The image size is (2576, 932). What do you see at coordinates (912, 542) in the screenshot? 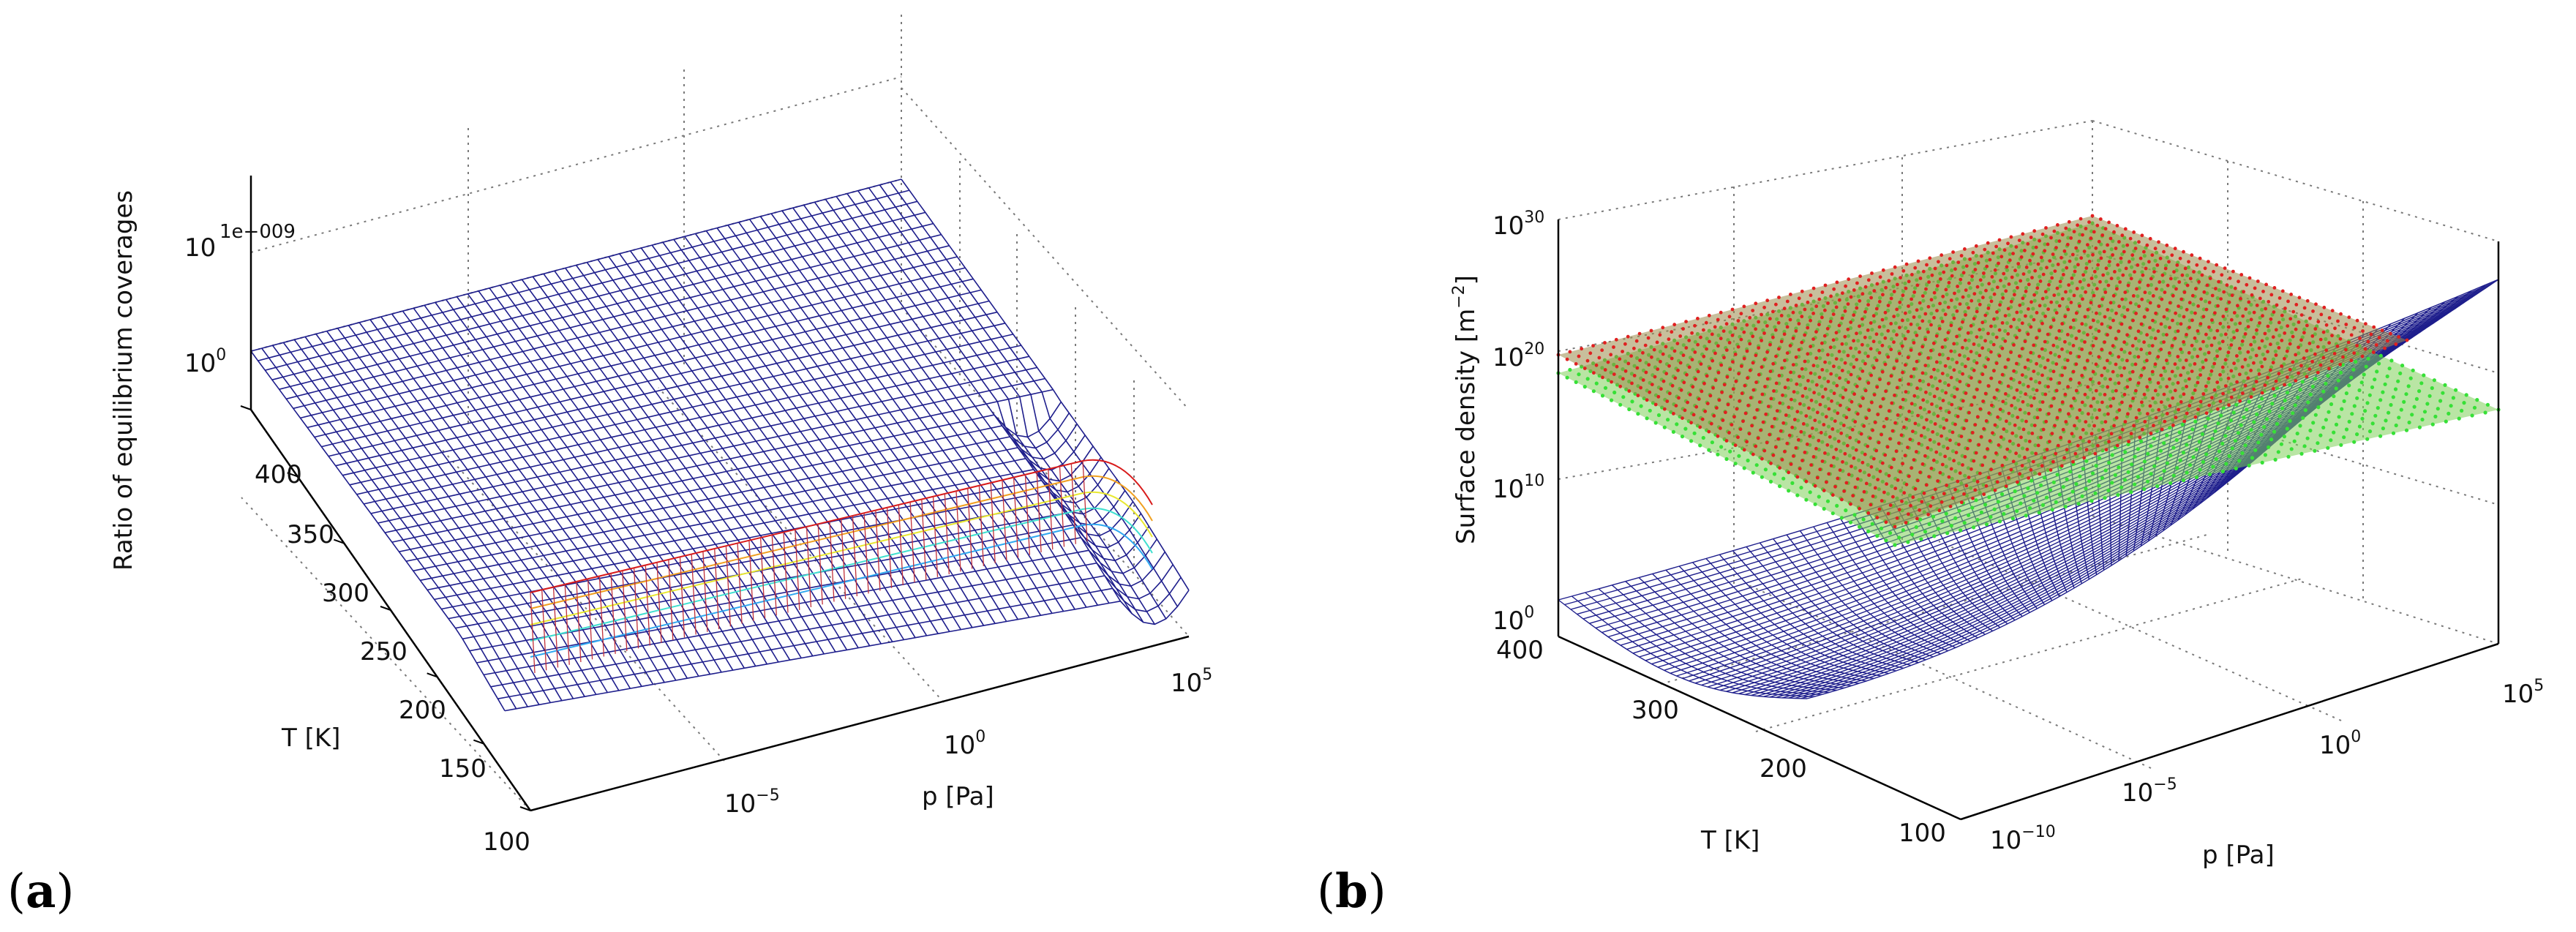
I see `panel-a-ridge-hatch` at bounding box center [912, 542].